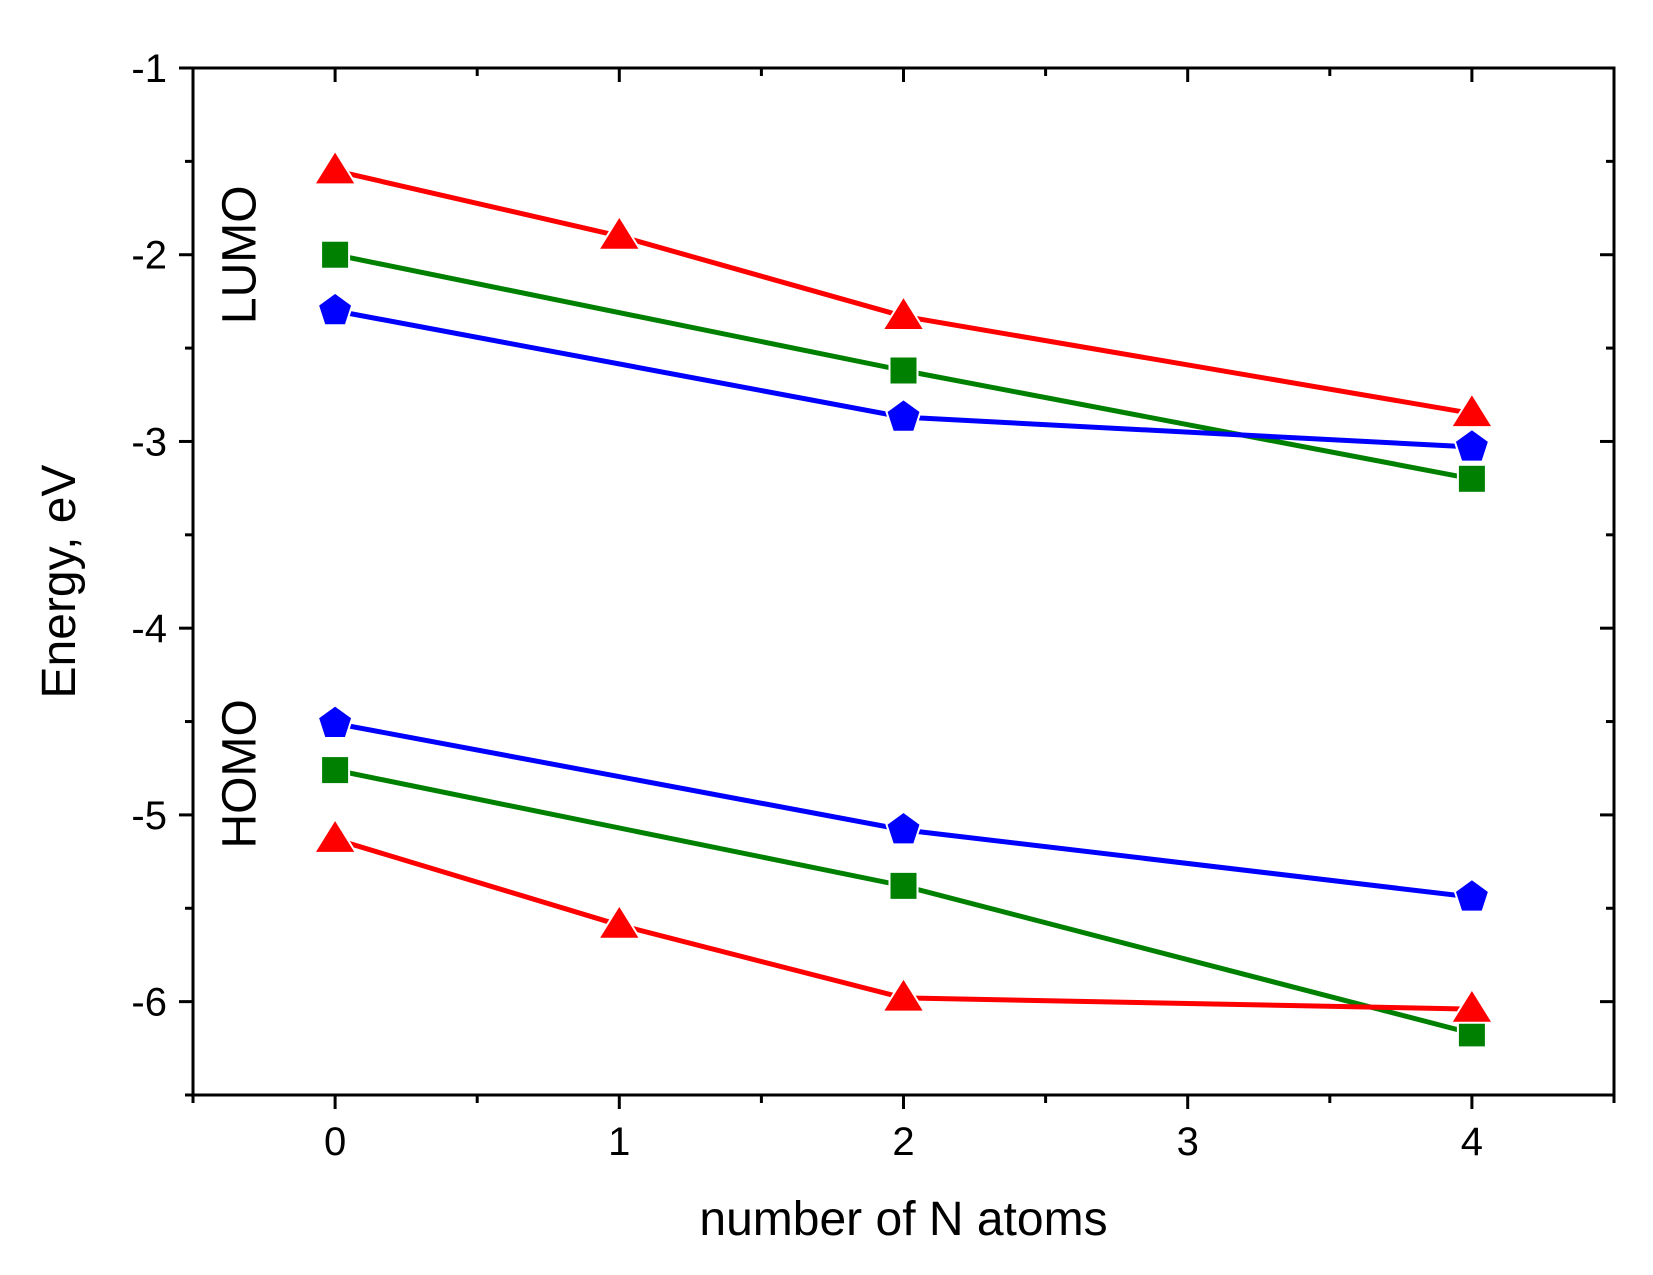 The height and width of the screenshot is (1275, 1653). I want to click on x-tick-label: 2, so click(903, 1142).